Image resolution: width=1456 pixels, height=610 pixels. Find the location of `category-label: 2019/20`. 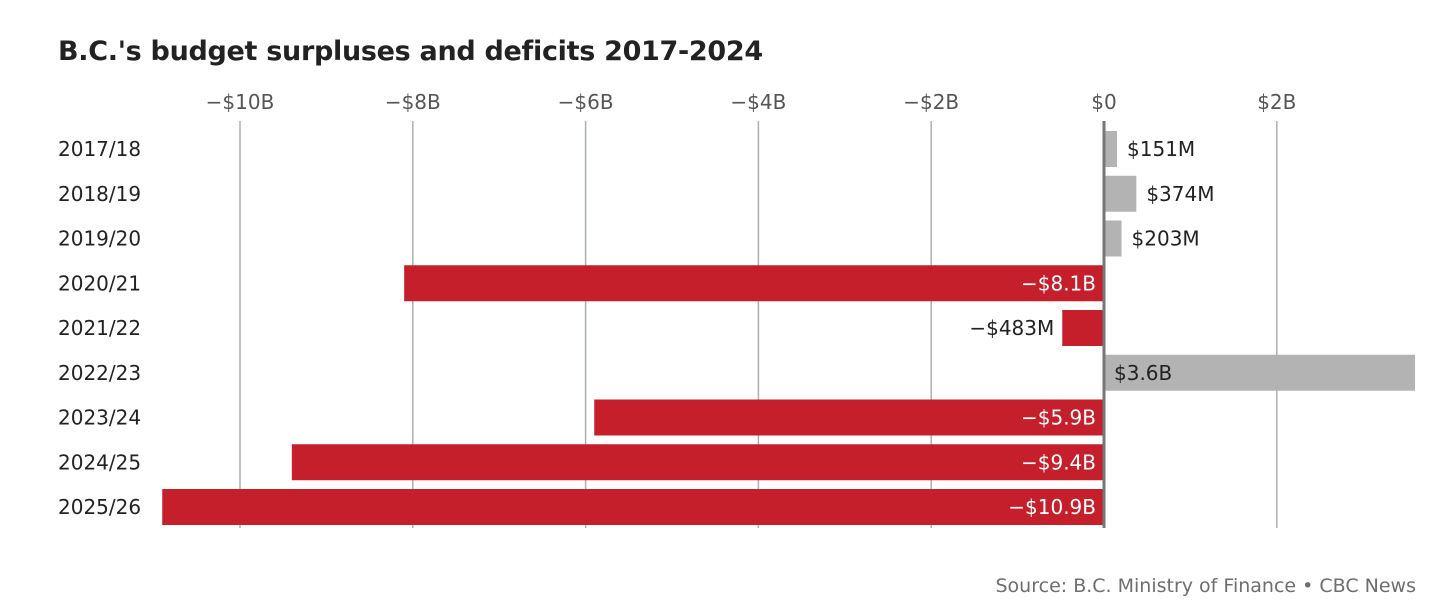

category-label: 2019/20 is located at coordinates (99, 239).